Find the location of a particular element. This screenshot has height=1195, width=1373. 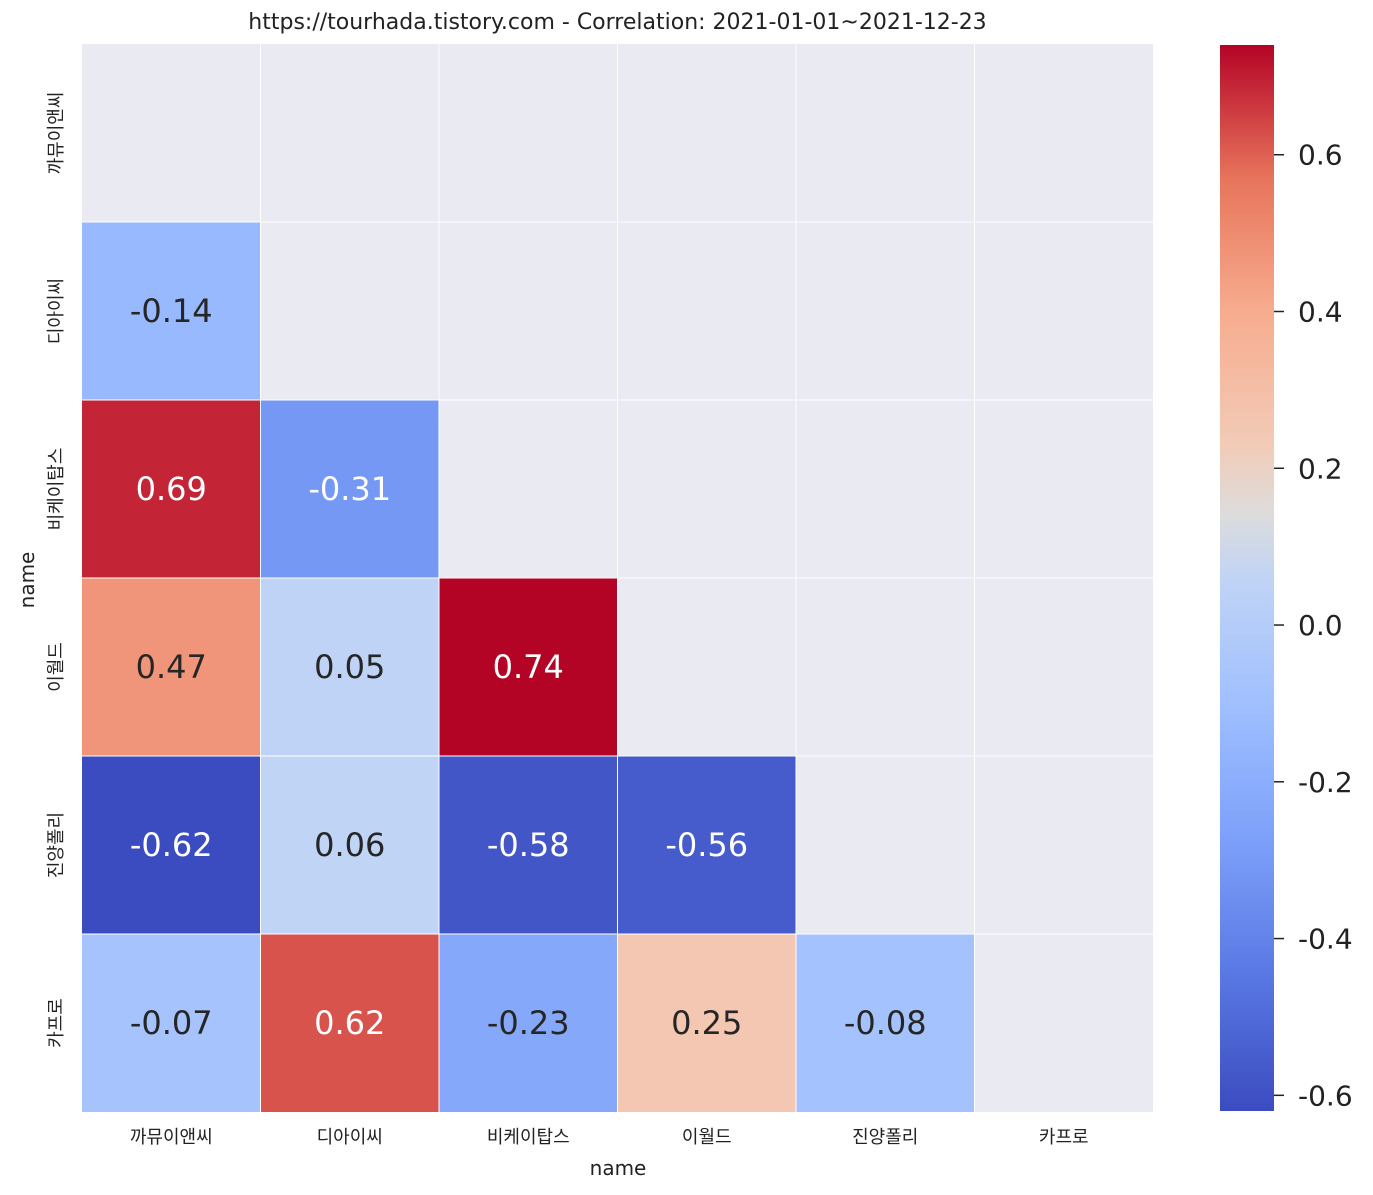

cell-value-label: -0.08 is located at coordinates (885, 1023).